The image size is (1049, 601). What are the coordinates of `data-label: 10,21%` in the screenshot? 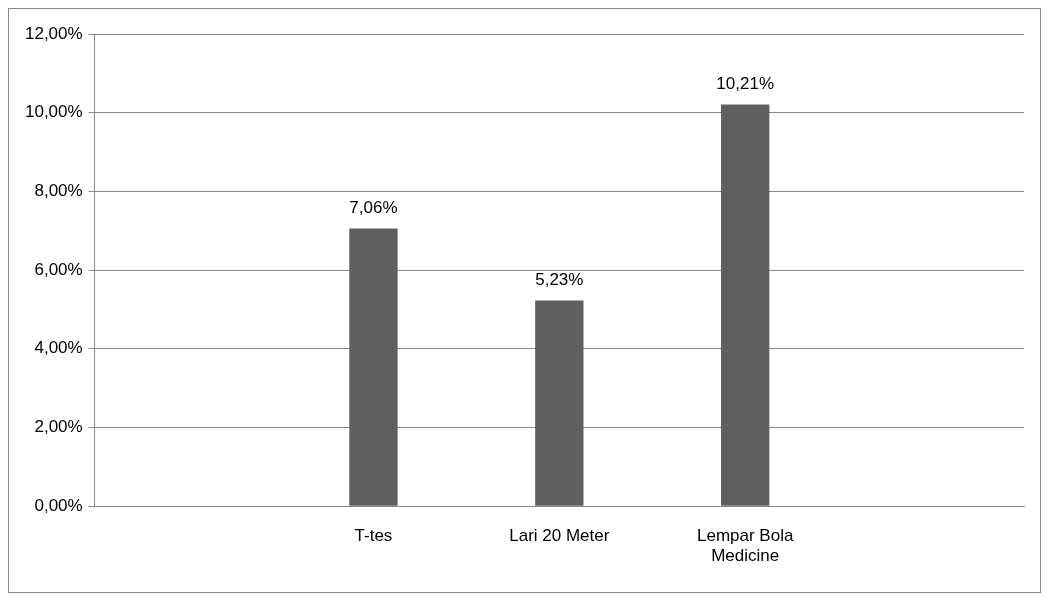 It's located at (745, 83).